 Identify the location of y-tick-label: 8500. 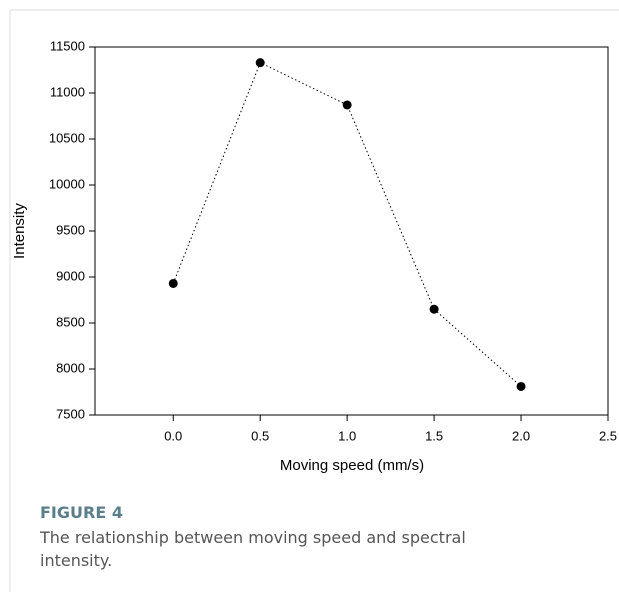
(70, 321).